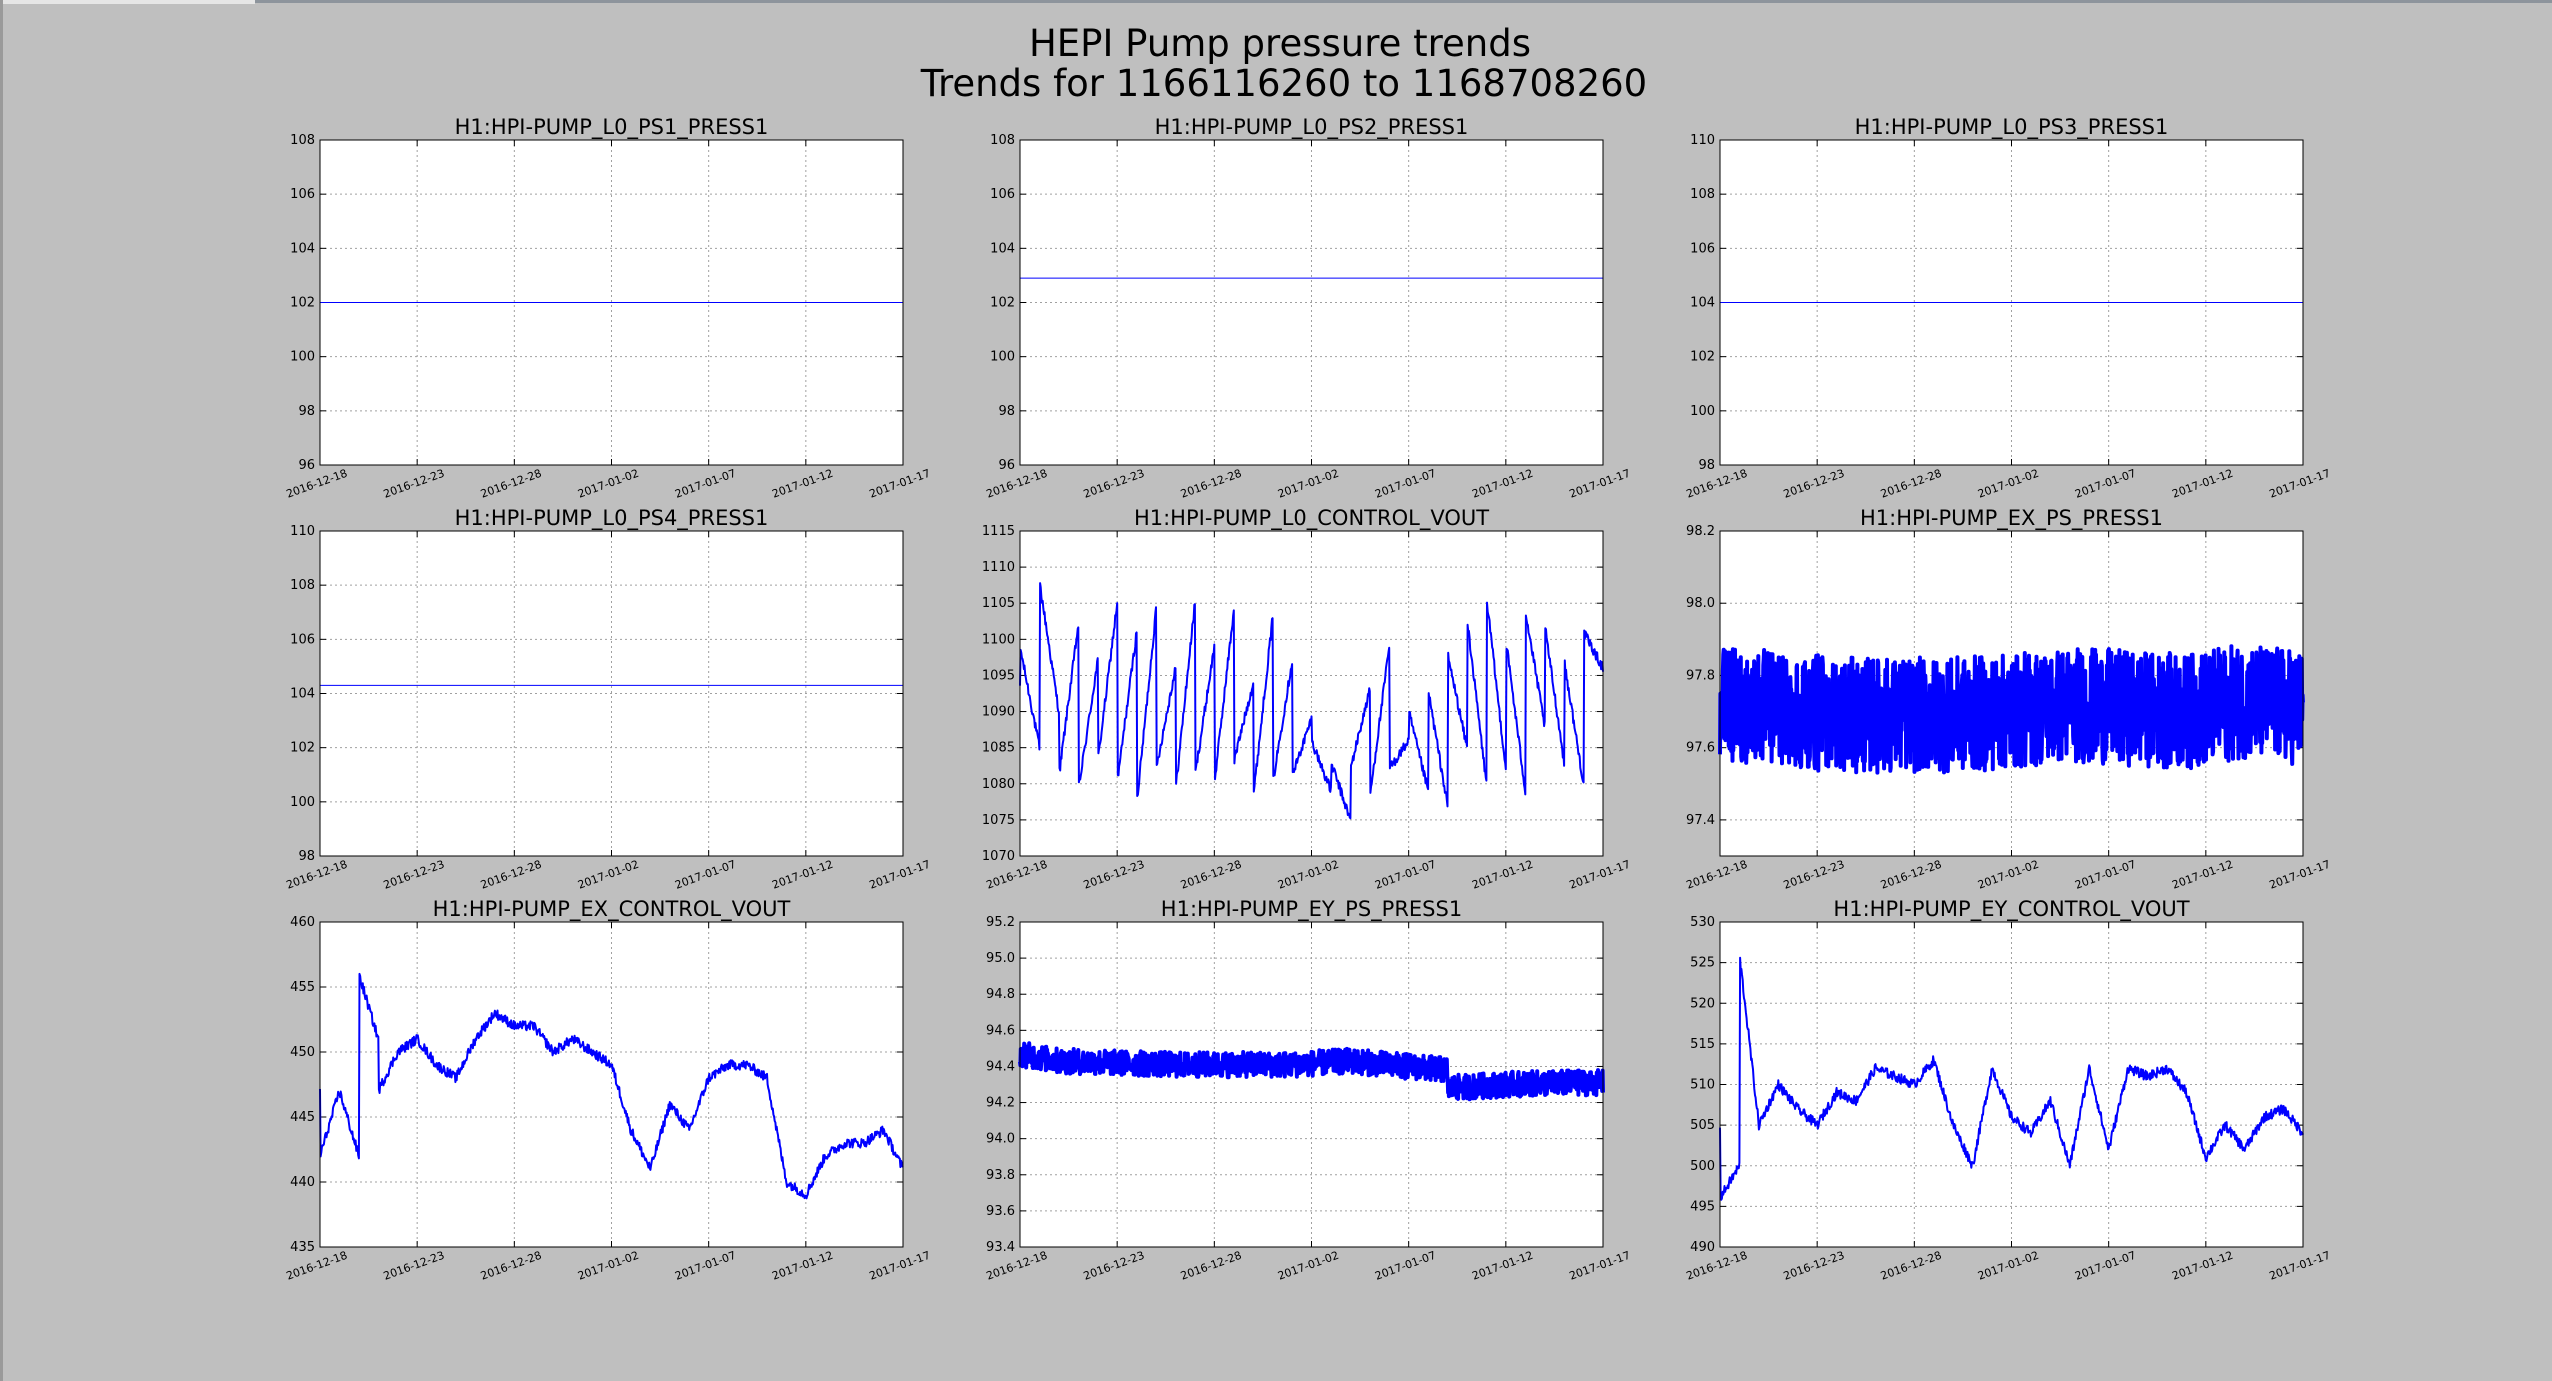 This screenshot has width=2552, height=1381. Describe the element at coordinates (612, 909) in the screenshot. I see `panel-title: H1:HPI-PUMP_EX_CONTROL_VOUT` at that location.